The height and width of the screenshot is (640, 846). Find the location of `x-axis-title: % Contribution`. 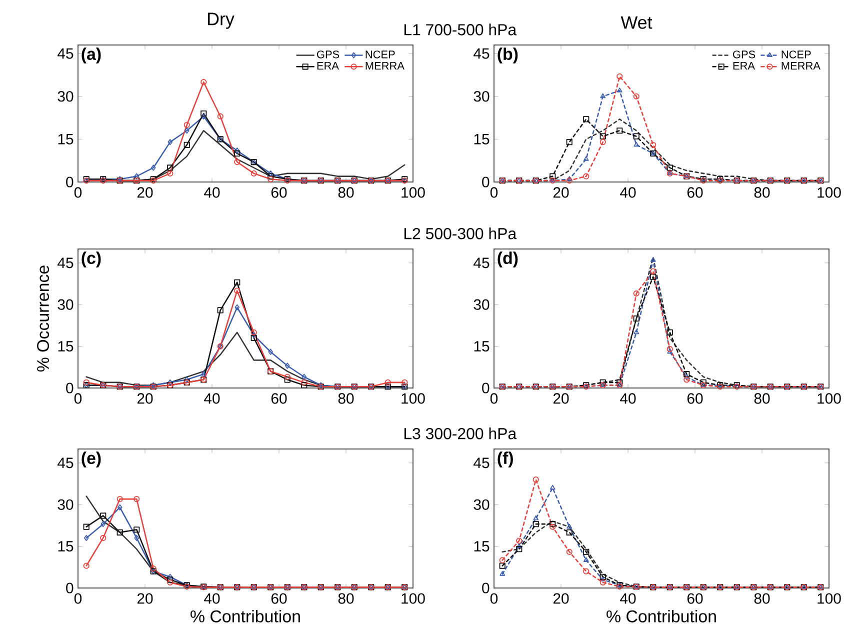

x-axis-title: % Contribution is located at coordinates (661, 616).